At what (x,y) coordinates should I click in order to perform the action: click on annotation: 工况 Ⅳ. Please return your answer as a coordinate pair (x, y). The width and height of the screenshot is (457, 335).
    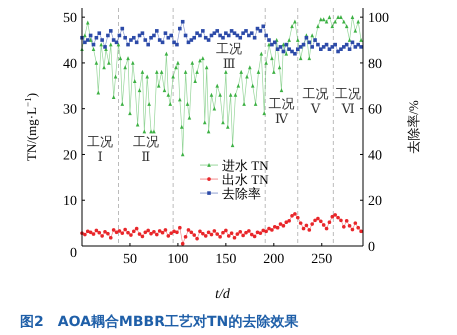
    Looking at the image, I should click on (281, 111).